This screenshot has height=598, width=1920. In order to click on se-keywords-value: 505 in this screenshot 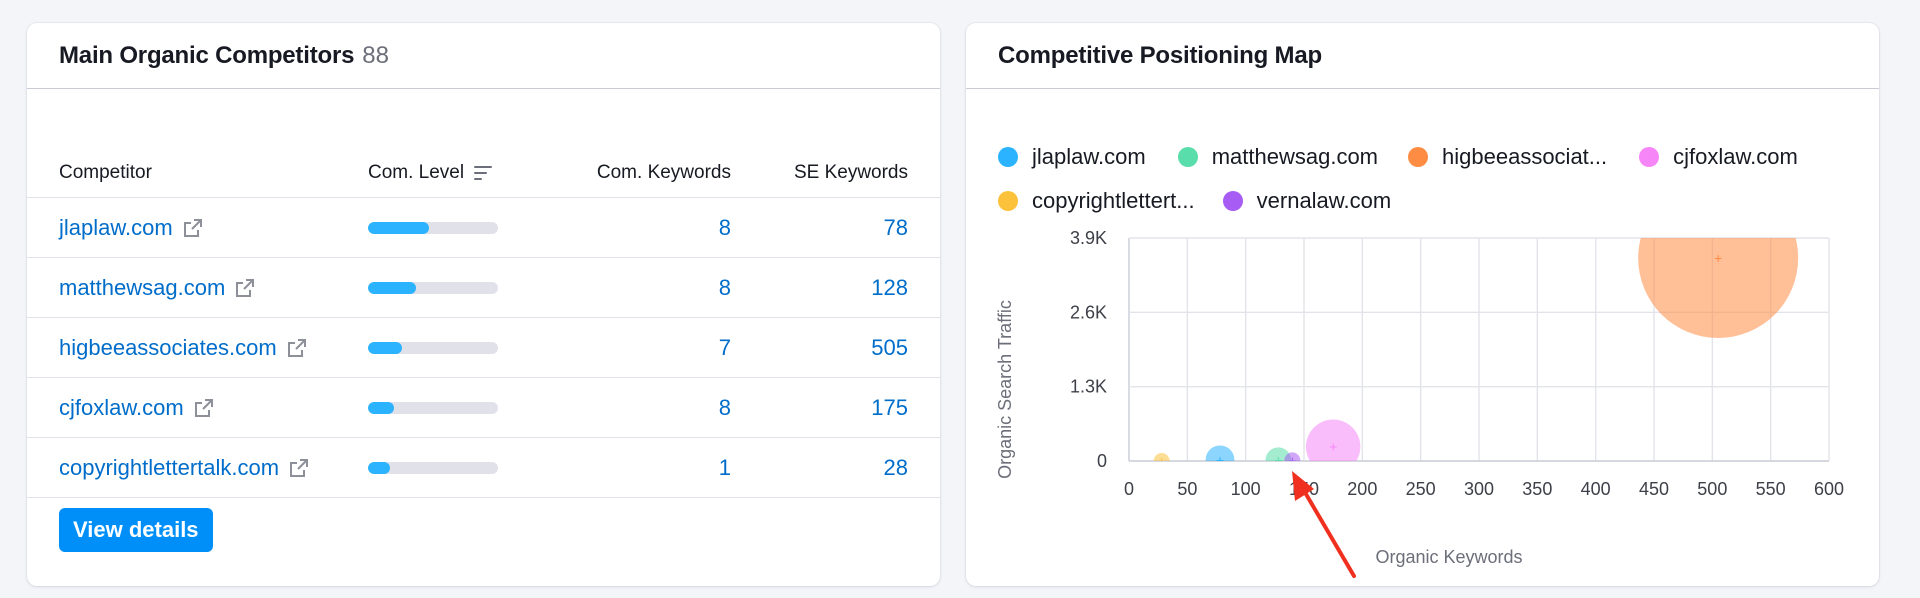, I will do `click(889, 347)`.